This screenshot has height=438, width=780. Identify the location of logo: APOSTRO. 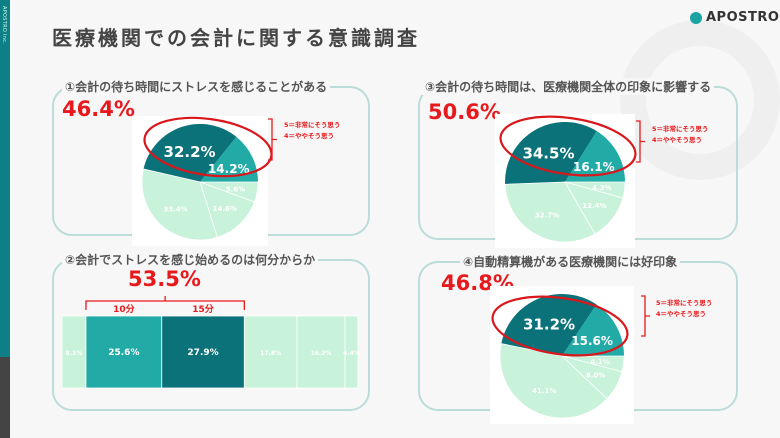
(734, 17).